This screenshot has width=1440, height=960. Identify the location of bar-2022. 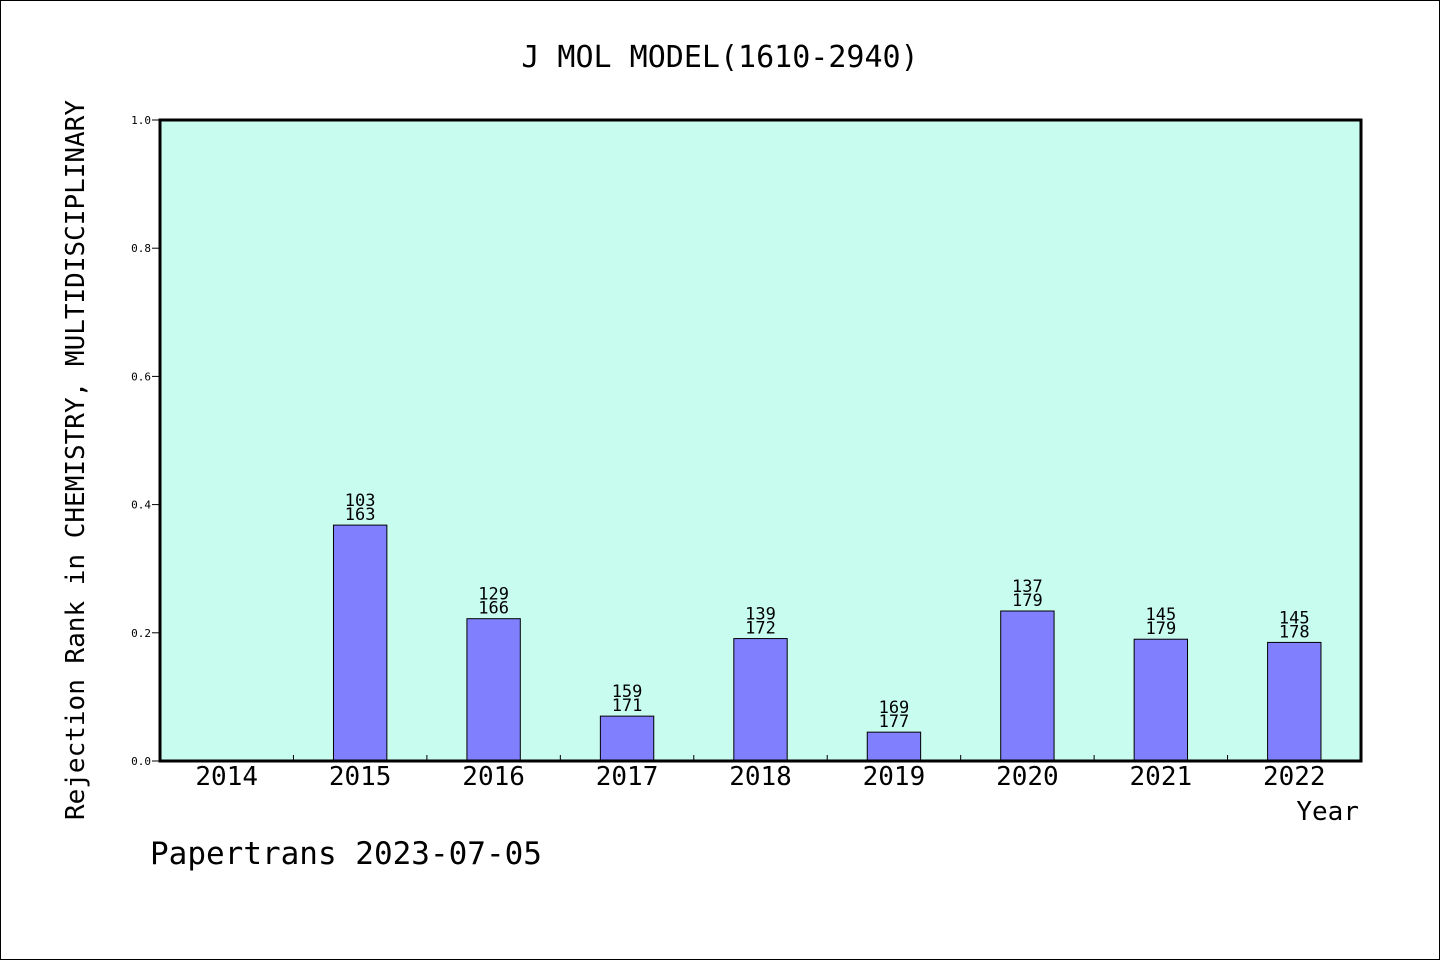
(1294, 701).